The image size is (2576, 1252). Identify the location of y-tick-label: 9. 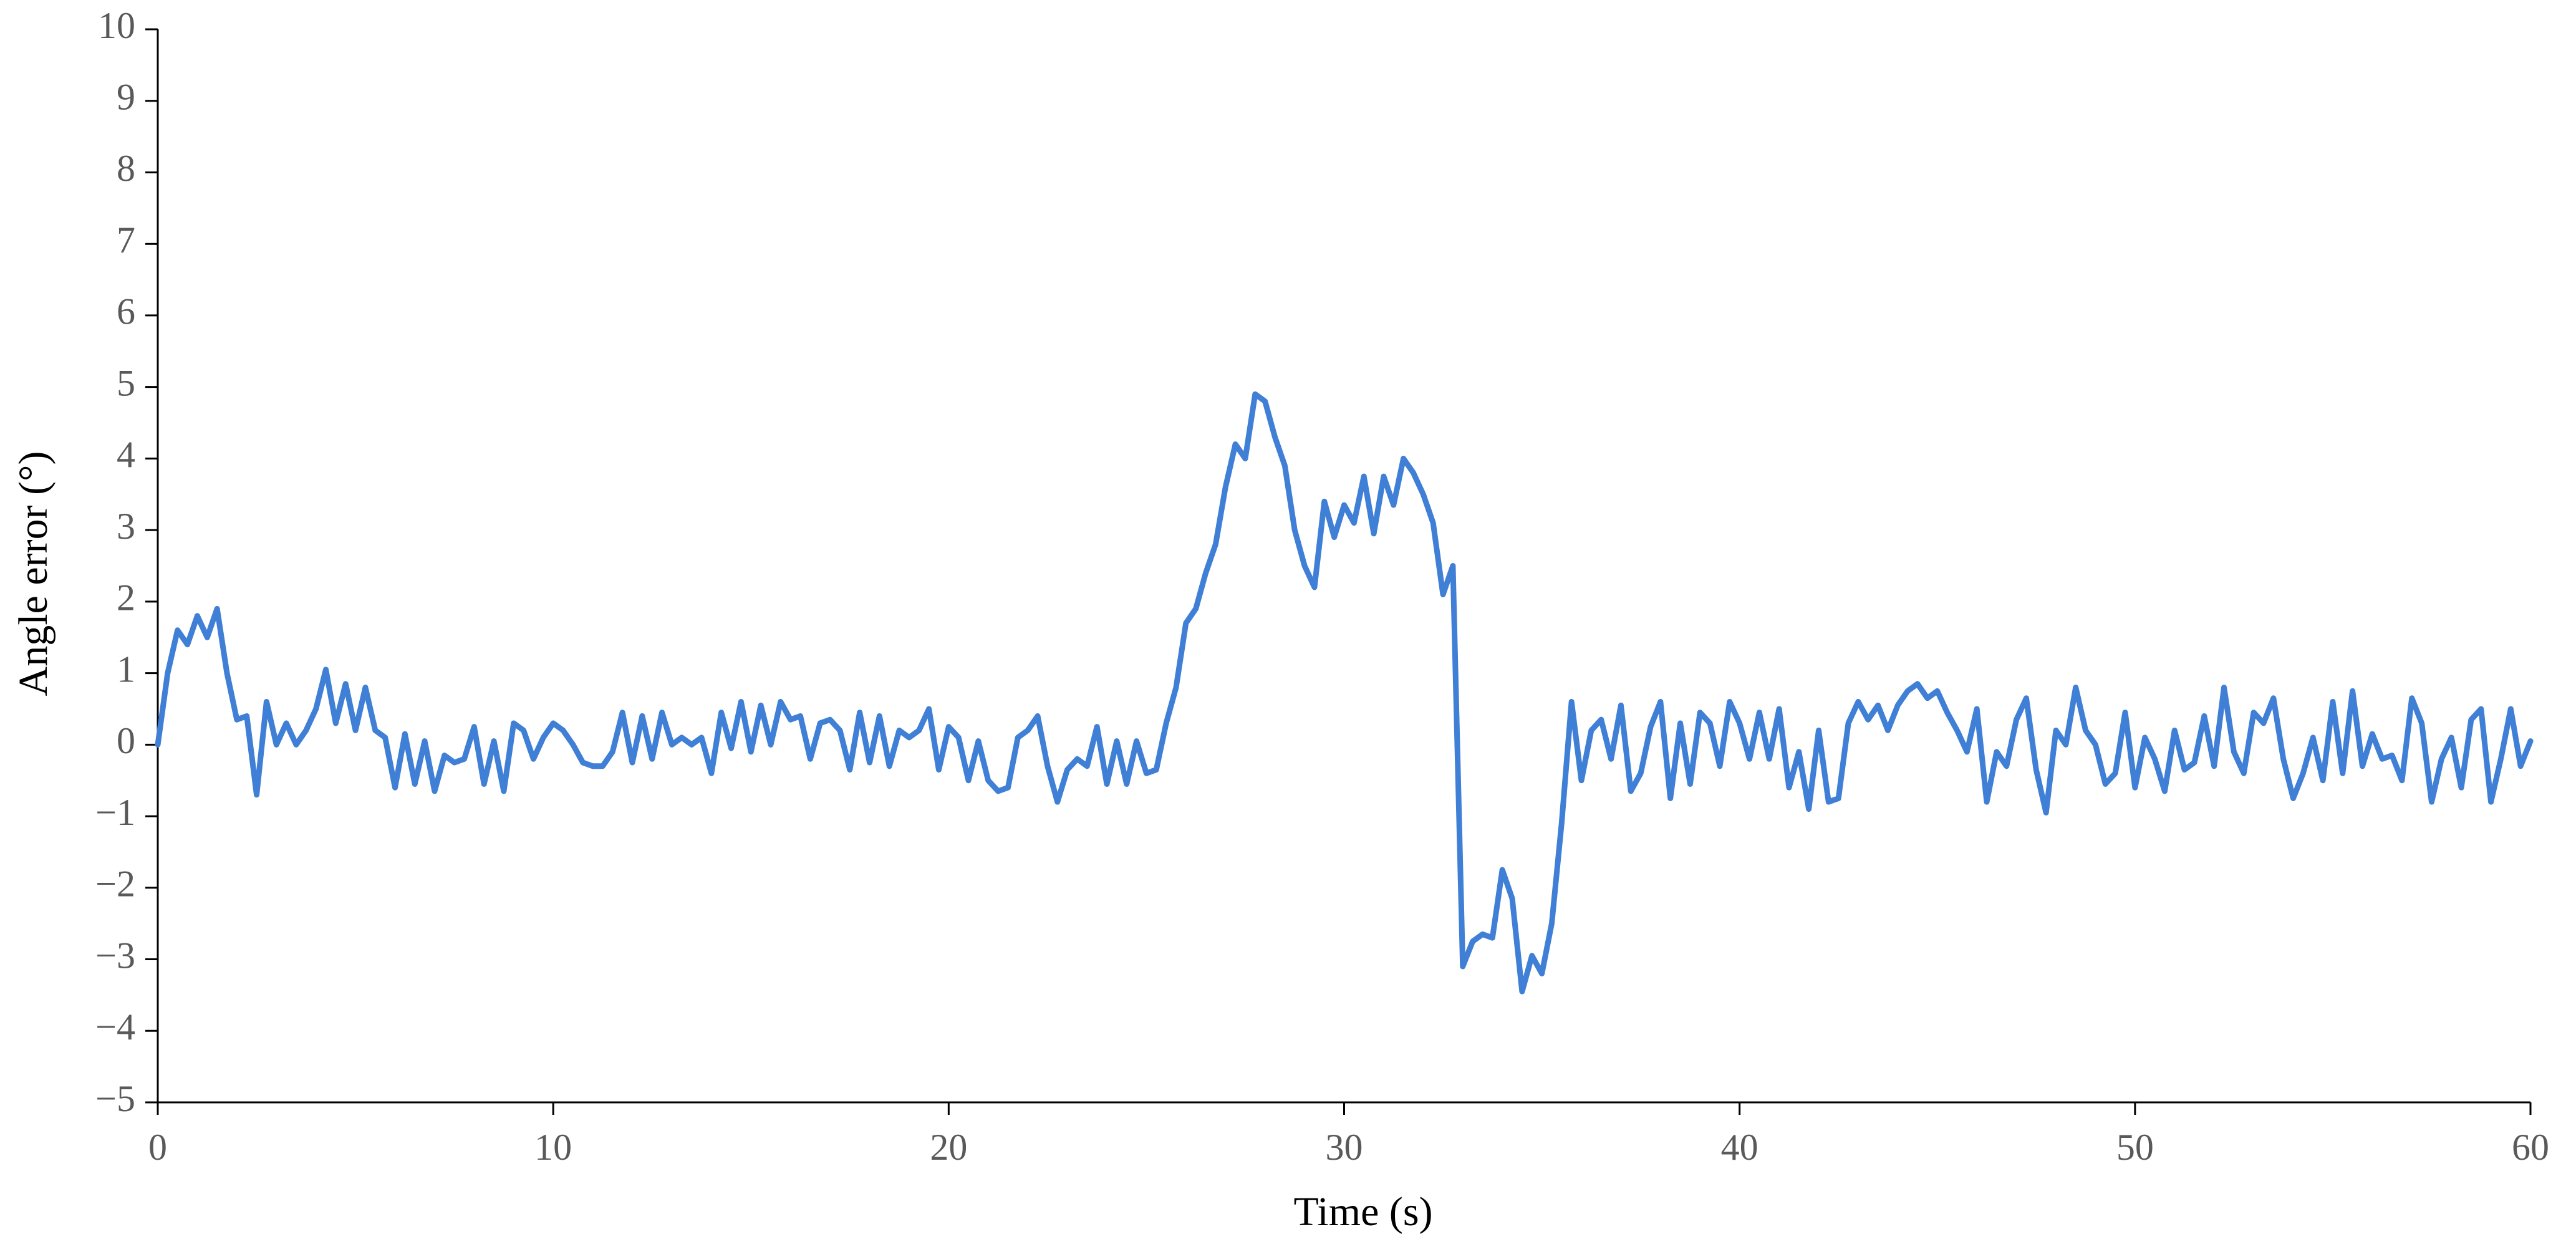
(126, 96).